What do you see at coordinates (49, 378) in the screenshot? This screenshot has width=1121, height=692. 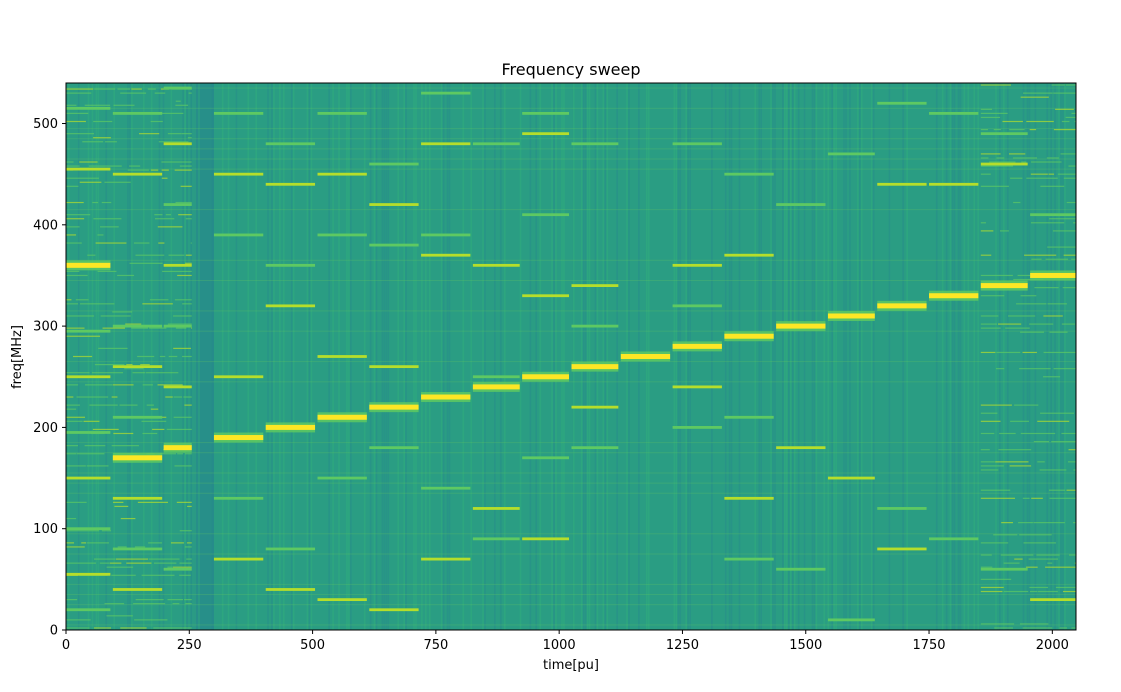 I see `y-axis: 0 100 200 300 400 500` at bounding box center [49, 378].